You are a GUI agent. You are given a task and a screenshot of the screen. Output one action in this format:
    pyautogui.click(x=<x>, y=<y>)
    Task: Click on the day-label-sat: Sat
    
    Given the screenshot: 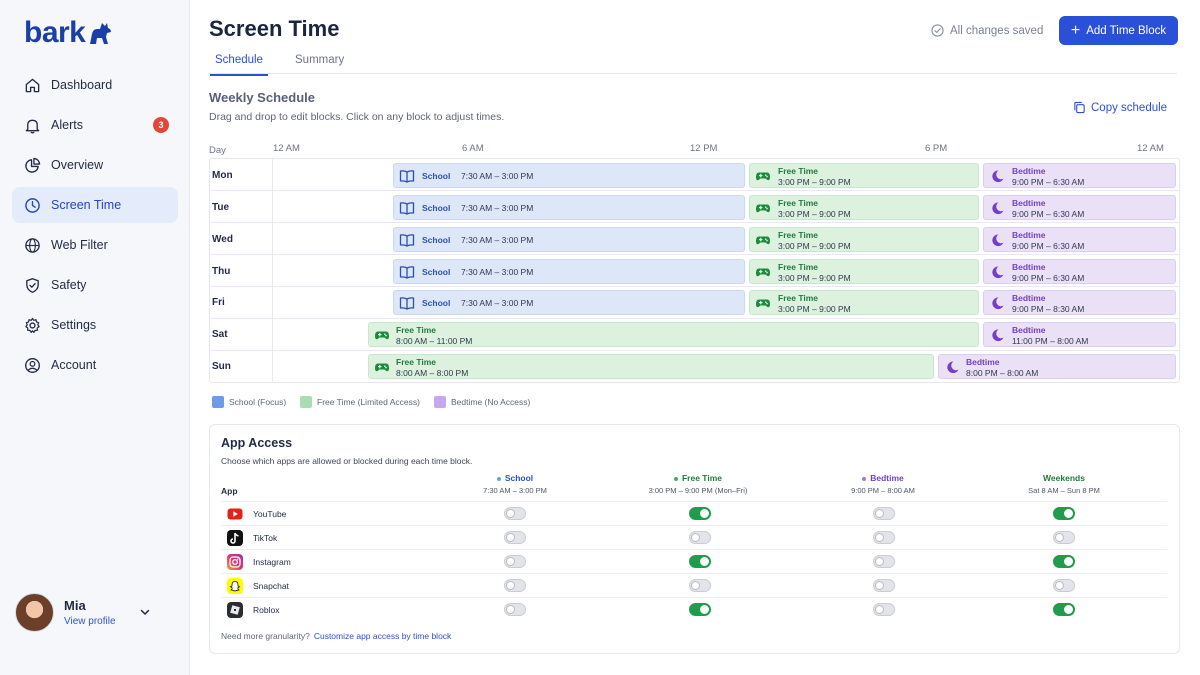 What is the action you would take?
    pyautogui.click(x=220, y=334)
    